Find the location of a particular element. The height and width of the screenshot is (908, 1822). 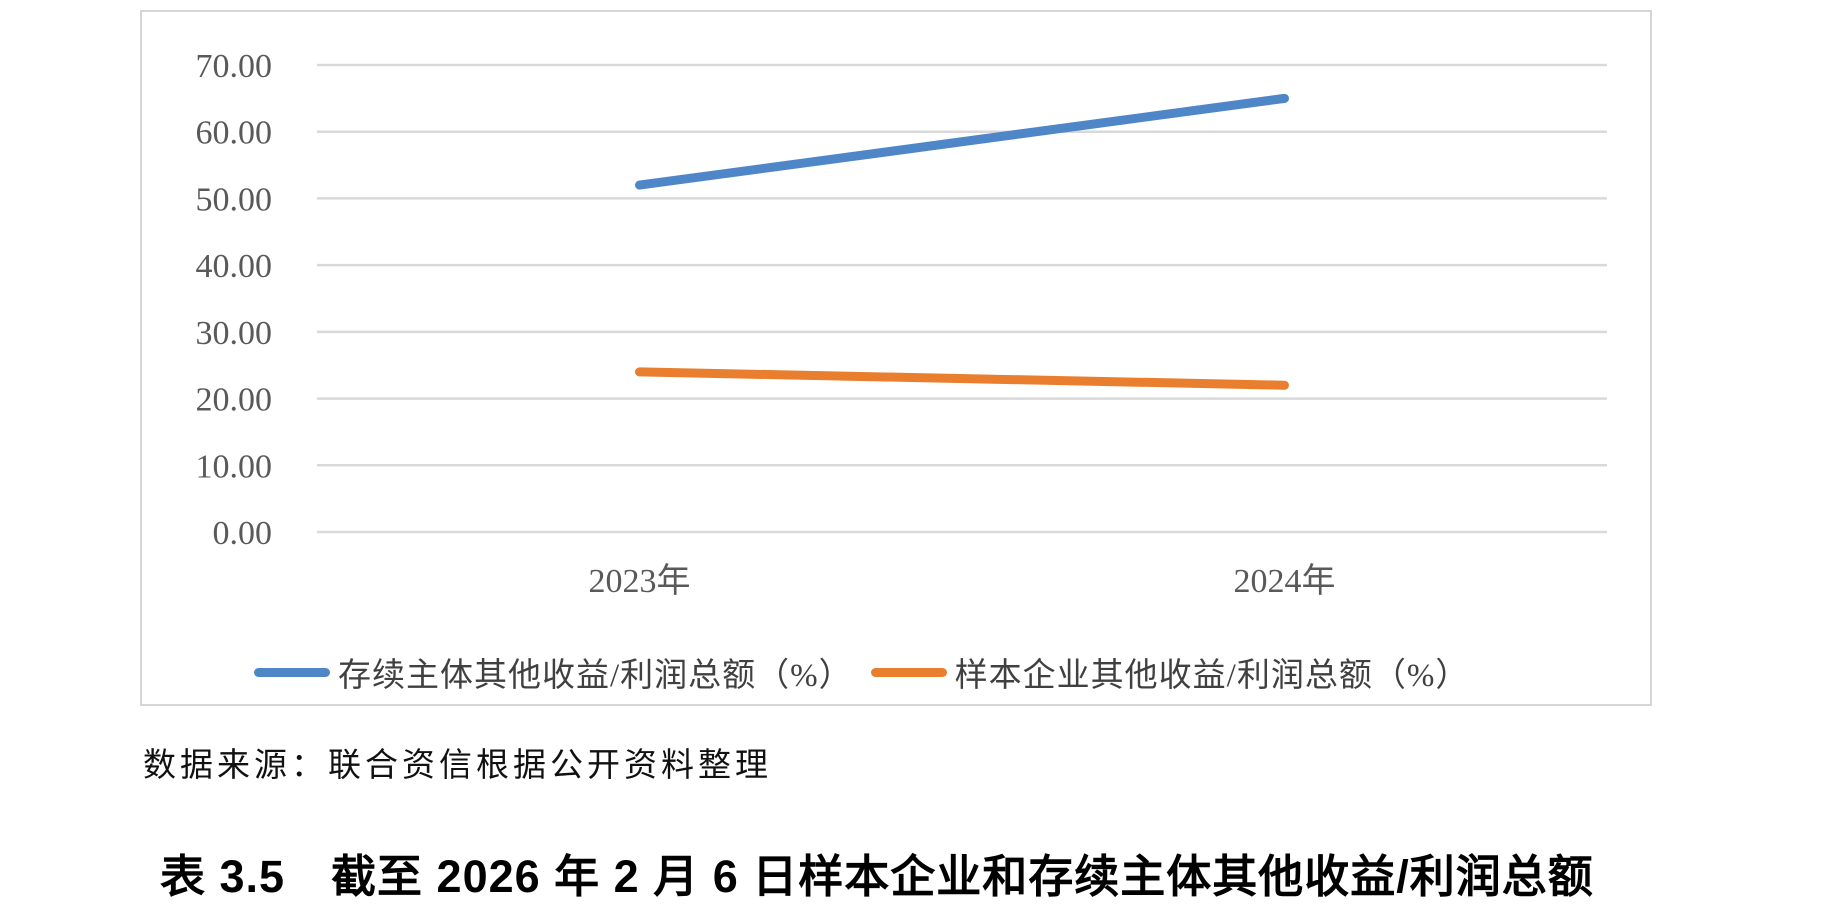

svg-text: 10.00 is located at coordinates (234, 466).